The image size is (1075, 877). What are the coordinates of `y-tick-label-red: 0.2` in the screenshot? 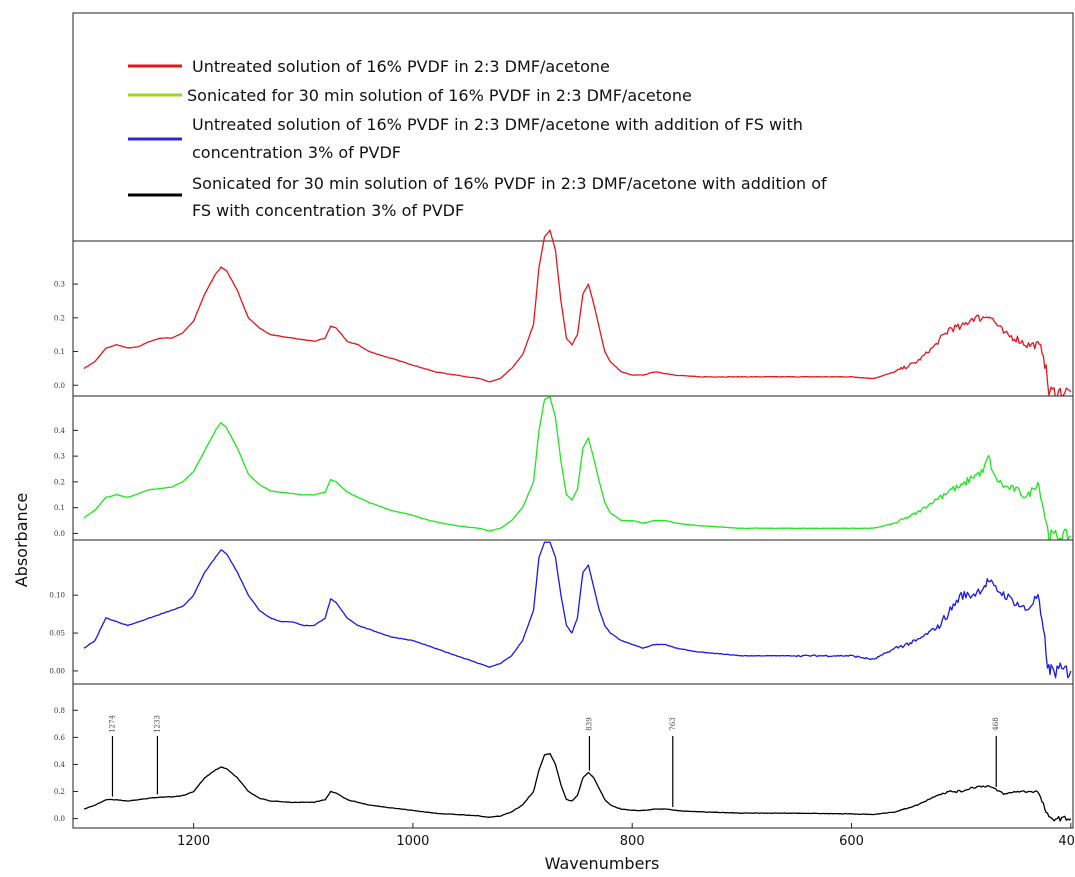 It's located at (59, 318).